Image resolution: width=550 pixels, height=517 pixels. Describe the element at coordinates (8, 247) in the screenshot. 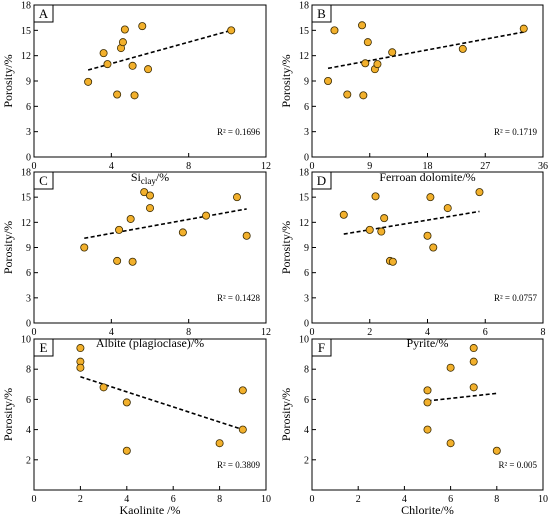

I see `y-axis-label: Porosity/%` at that location.